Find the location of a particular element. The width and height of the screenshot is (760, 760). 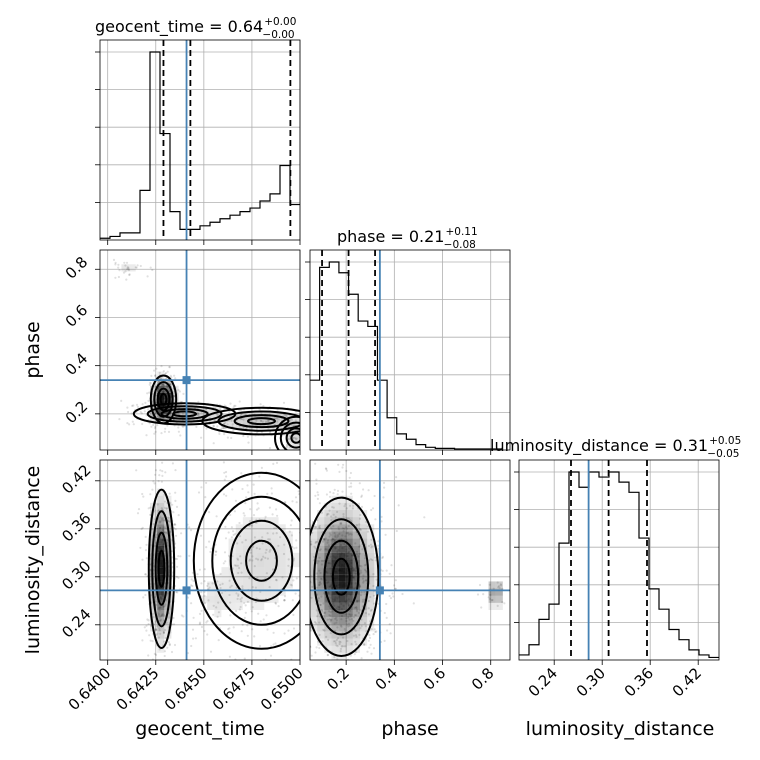

gridlines is located at coordinates (410, 350).